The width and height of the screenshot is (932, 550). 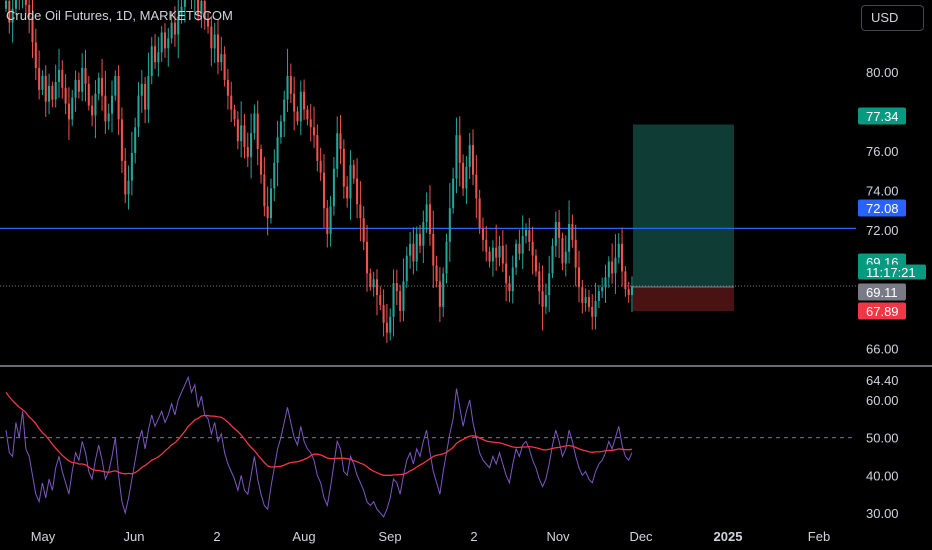 What do you see at coordinates (882, 190) in the screenshot?
I see `price-tick-label: 74.00` at bounding box center [882, 190].